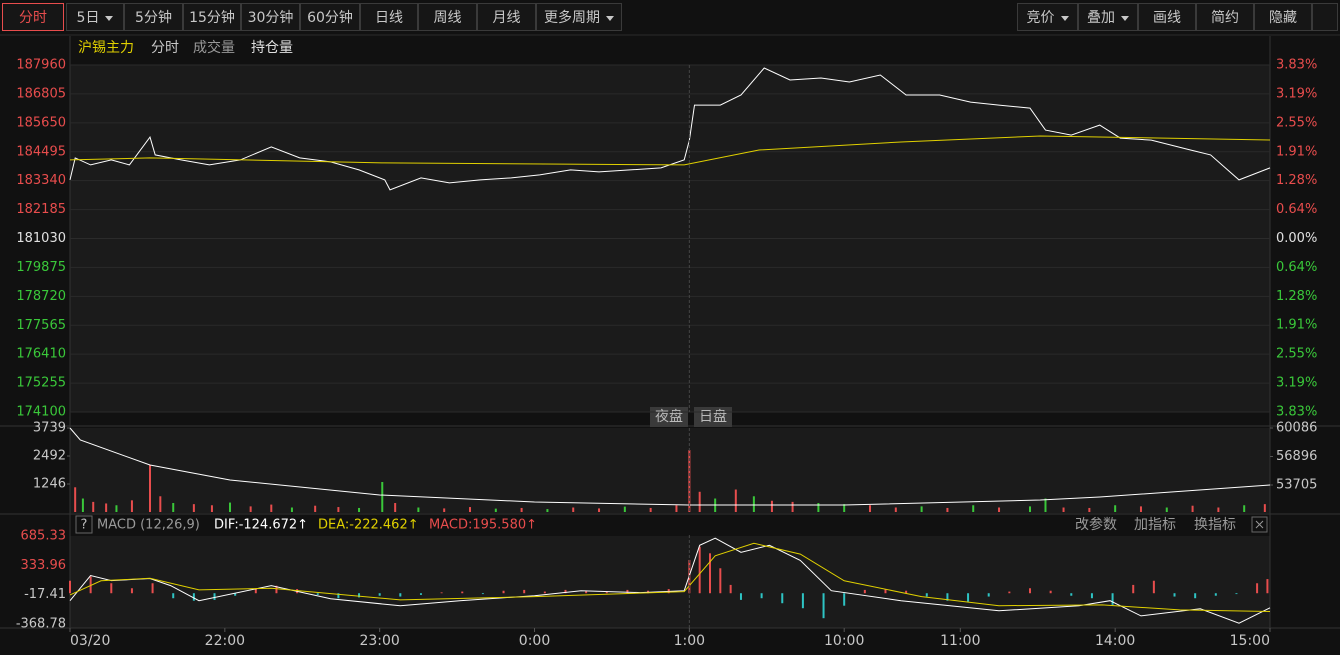 Image resolution: width=1340 pixels, height=655 pixels. What do you see at coordinates (1047, 17) in the screenshot?
I see `toolbar-button: 竞价` at bounding box center [1047, 17].